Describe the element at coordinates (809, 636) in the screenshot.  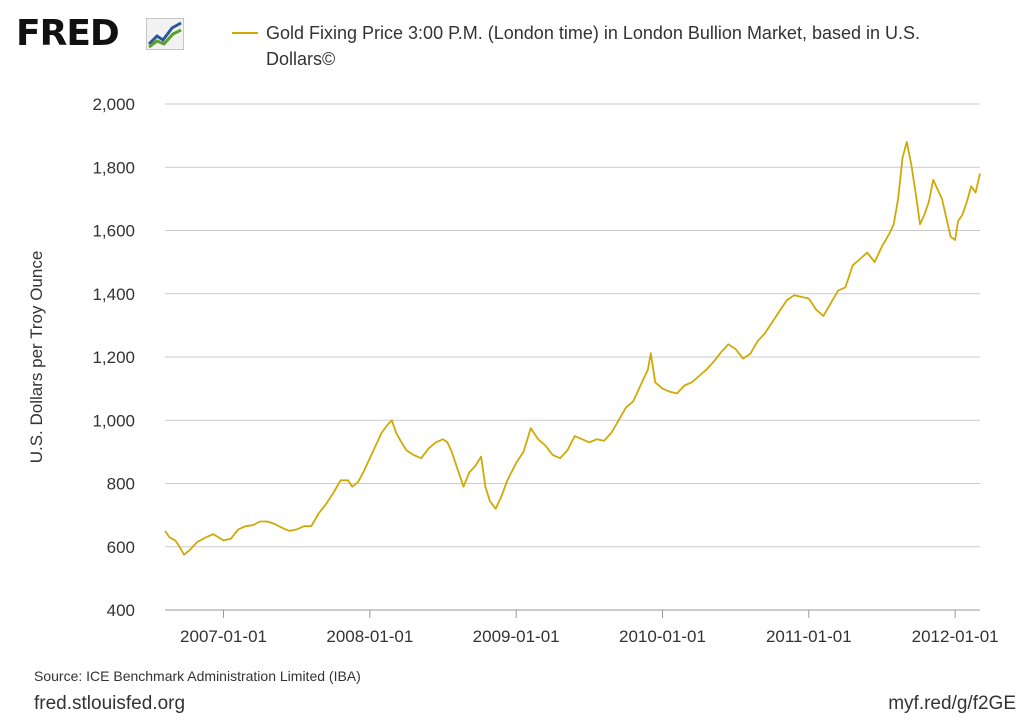
I see `x-tick-label: 2011-01-01` at that location.